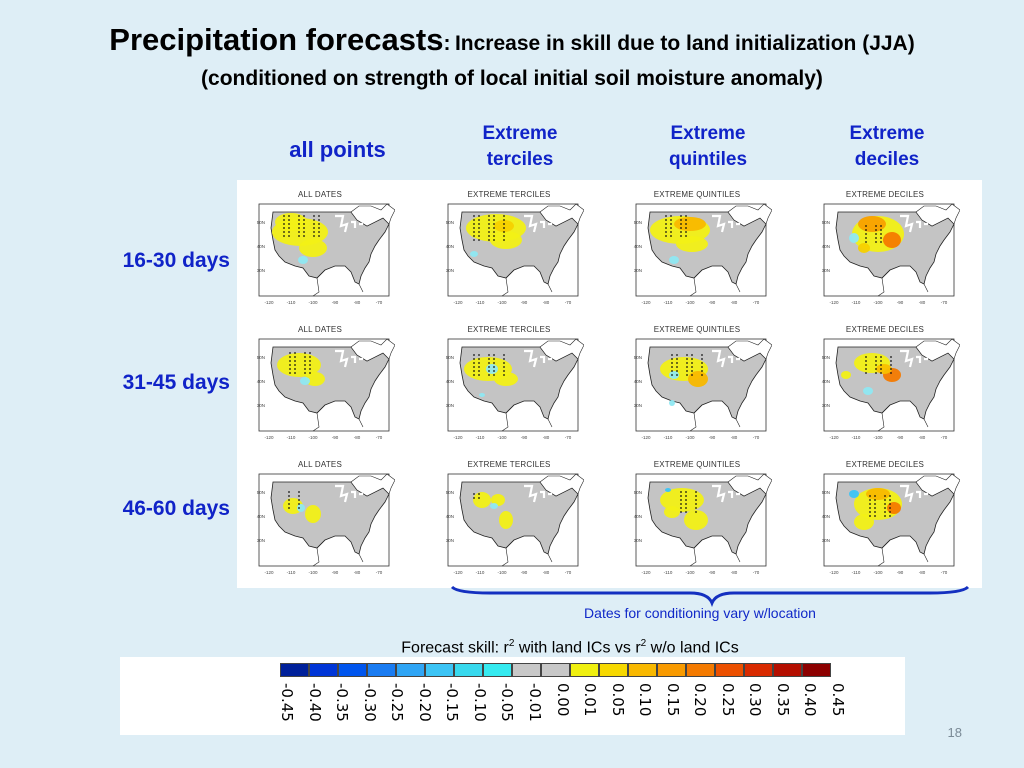 The width and height of the screenshot is (1024, 768). I want to click on caption-superscript: 2, so click(511, 643).